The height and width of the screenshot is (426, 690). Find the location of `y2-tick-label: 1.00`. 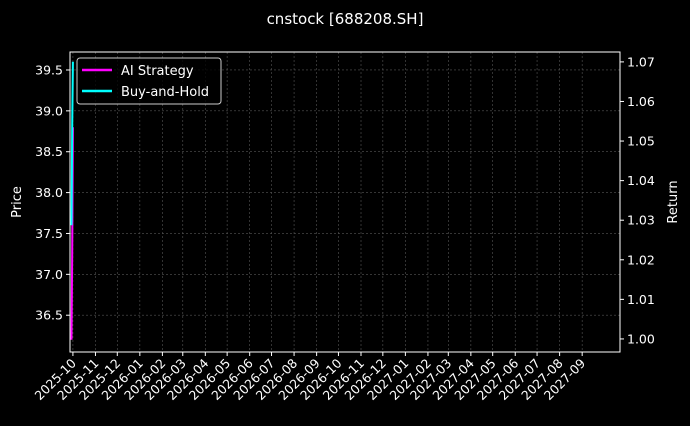

y2-tick-label: 1.00 is located at coordinates (641, 338).